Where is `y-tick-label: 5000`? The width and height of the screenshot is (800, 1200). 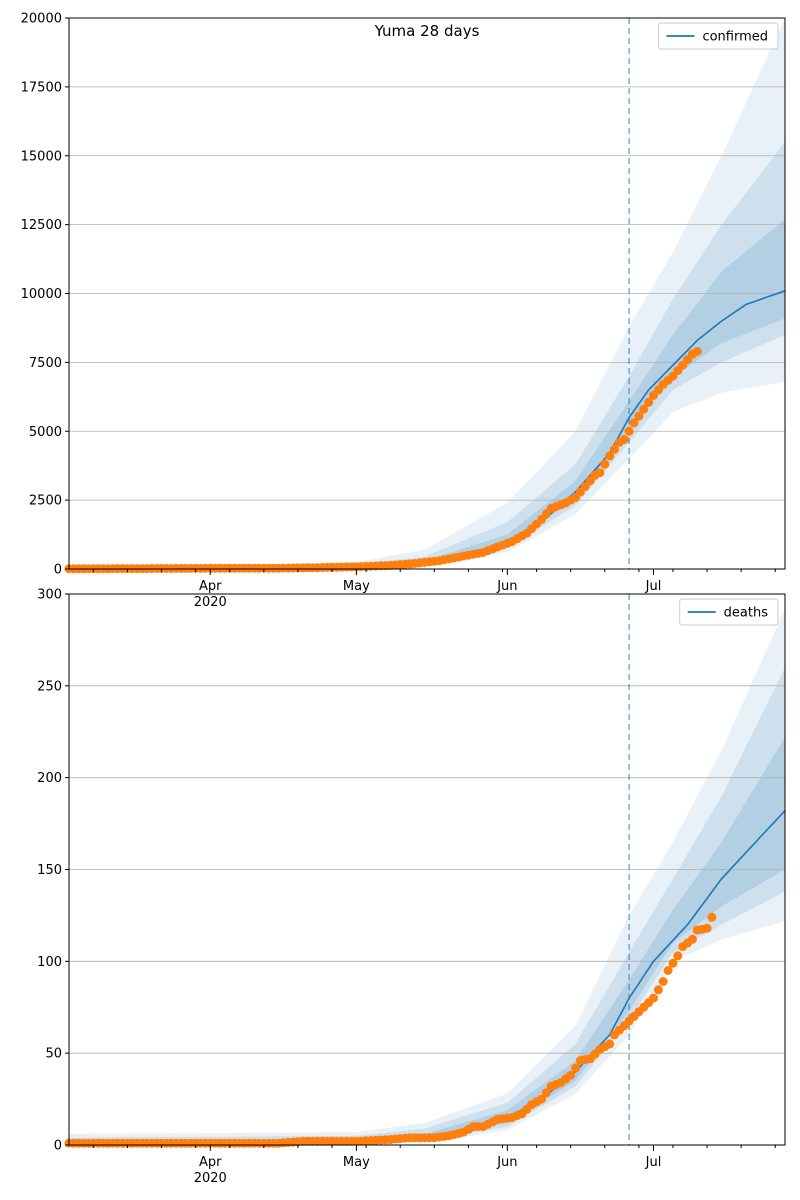 y-tick-label: 5000 is located at coordinates (45, 432).